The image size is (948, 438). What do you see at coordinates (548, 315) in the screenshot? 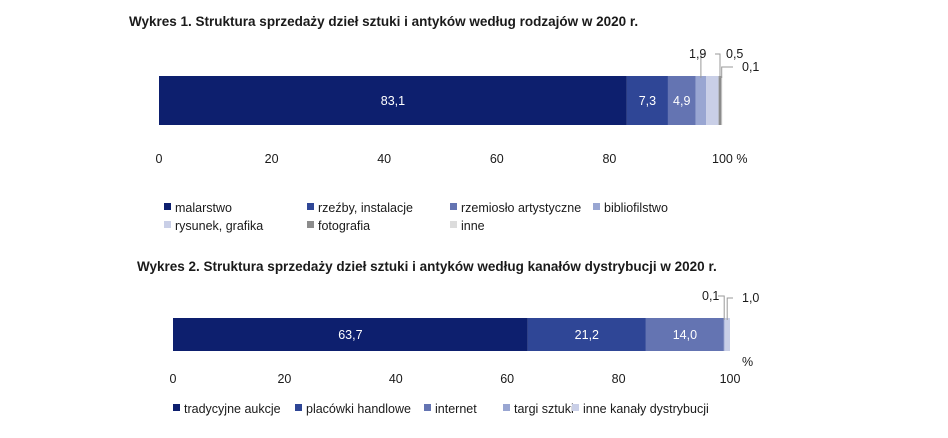
I see `chart-2-data-labels: 63,7 21,2 14,0 0,1 1,0` at bounding box center [548, 315].